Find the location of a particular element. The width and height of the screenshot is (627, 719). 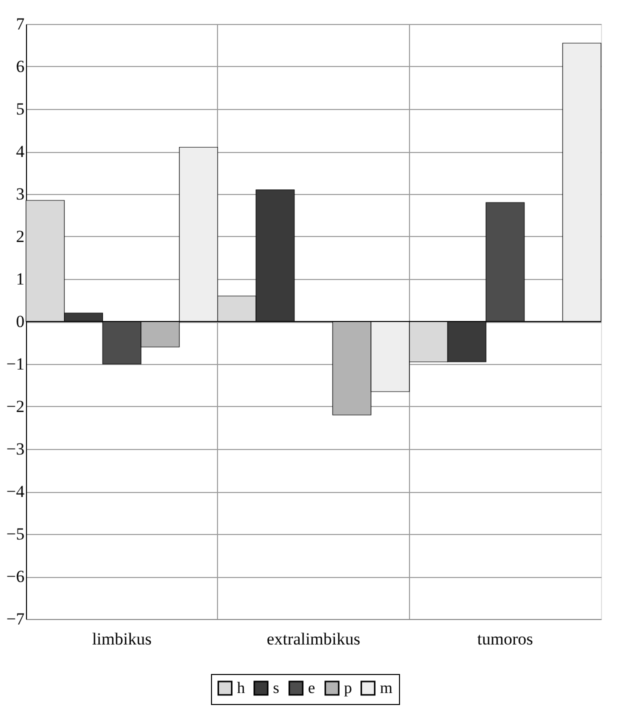

y-tick-label: −4 is located at coordinates (15, 491).